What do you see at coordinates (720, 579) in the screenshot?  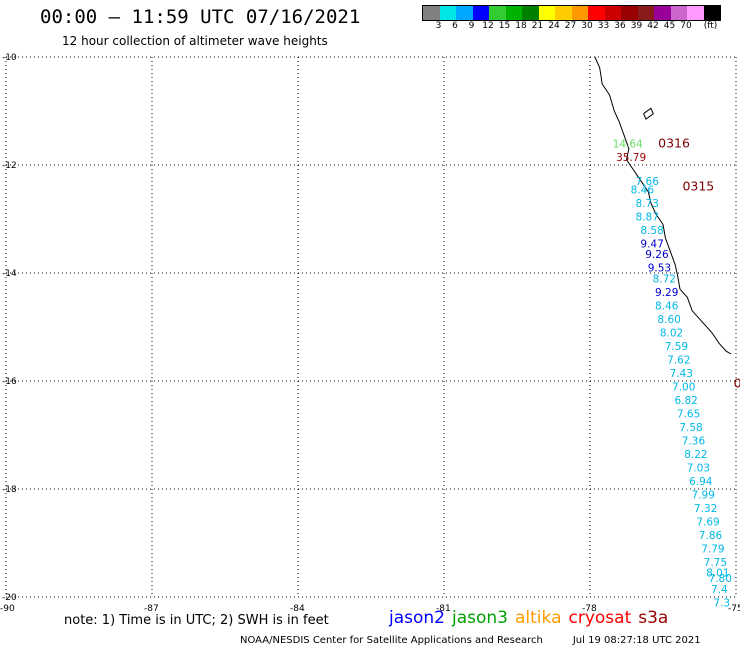 I see `swh-value: 7.80` at bounding box center [720, 579].